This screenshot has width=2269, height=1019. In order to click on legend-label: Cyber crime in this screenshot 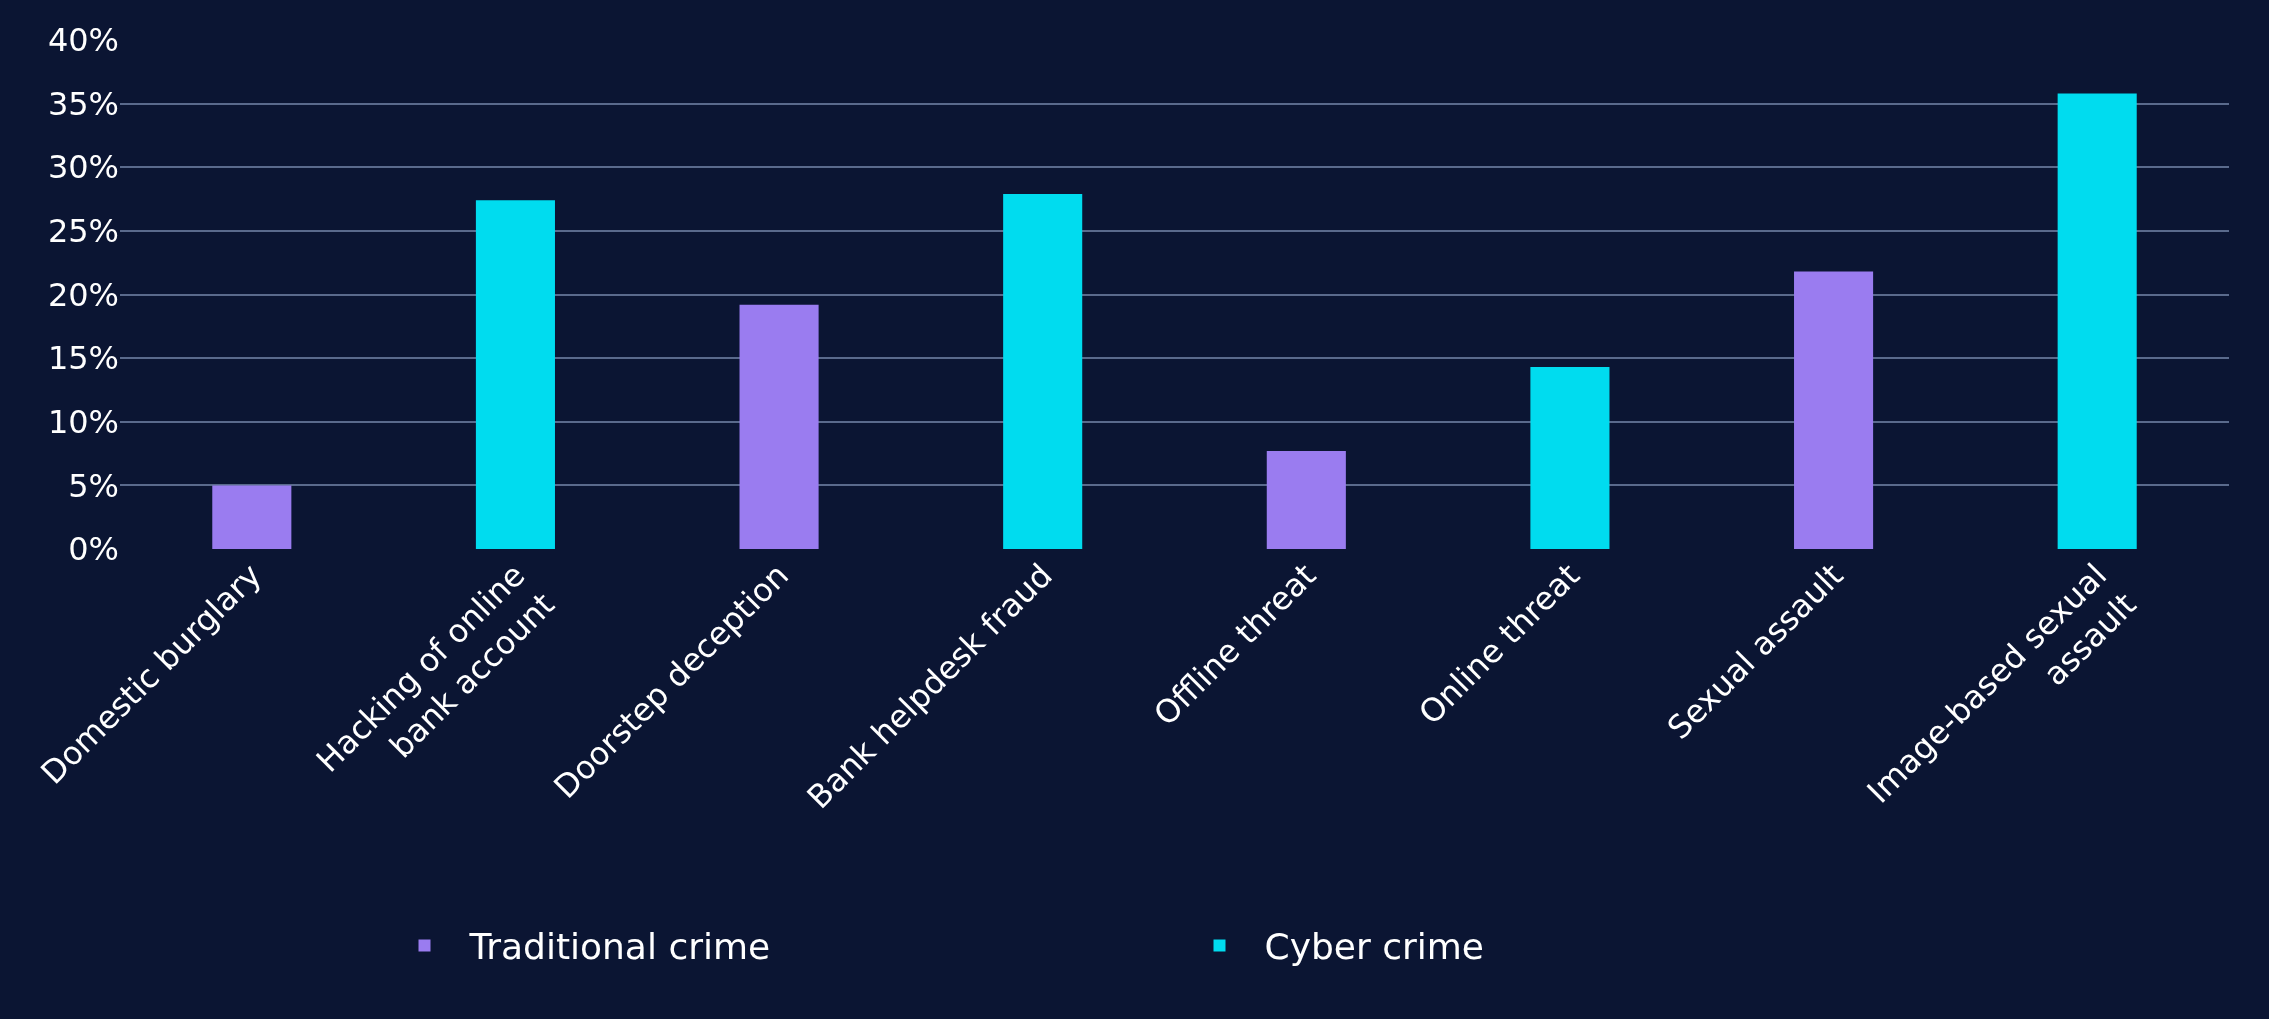, I will do `click(1374, 947)`.